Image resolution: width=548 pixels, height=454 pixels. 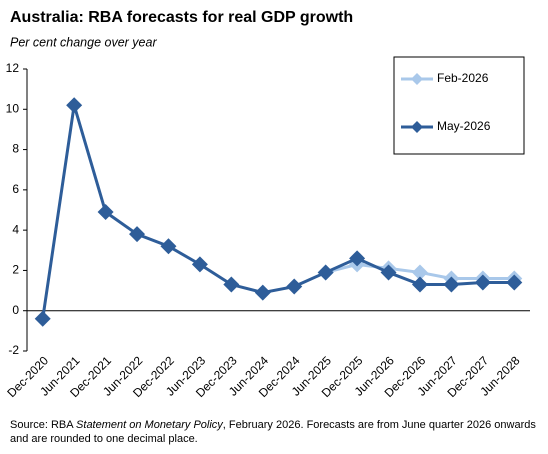 I want to click on y-tick-label: 8, so click(x=15, y=149).